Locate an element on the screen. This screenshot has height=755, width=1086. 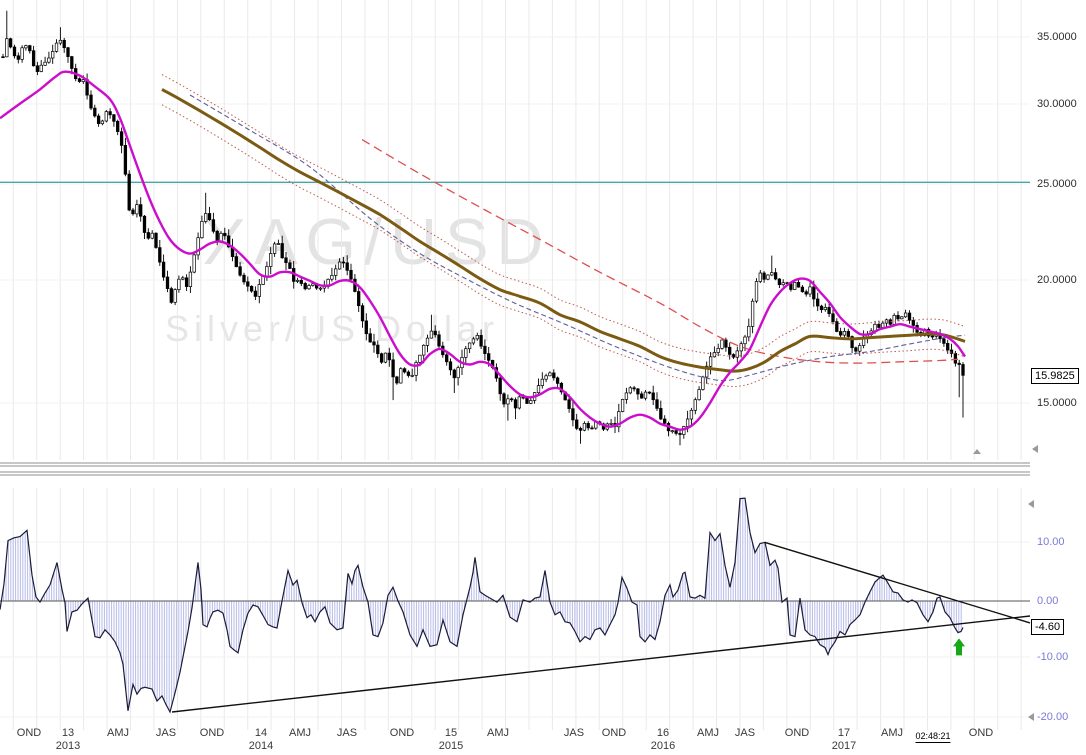
indicator-tick-label: -20.00 is located at coordinates (1053, 717).